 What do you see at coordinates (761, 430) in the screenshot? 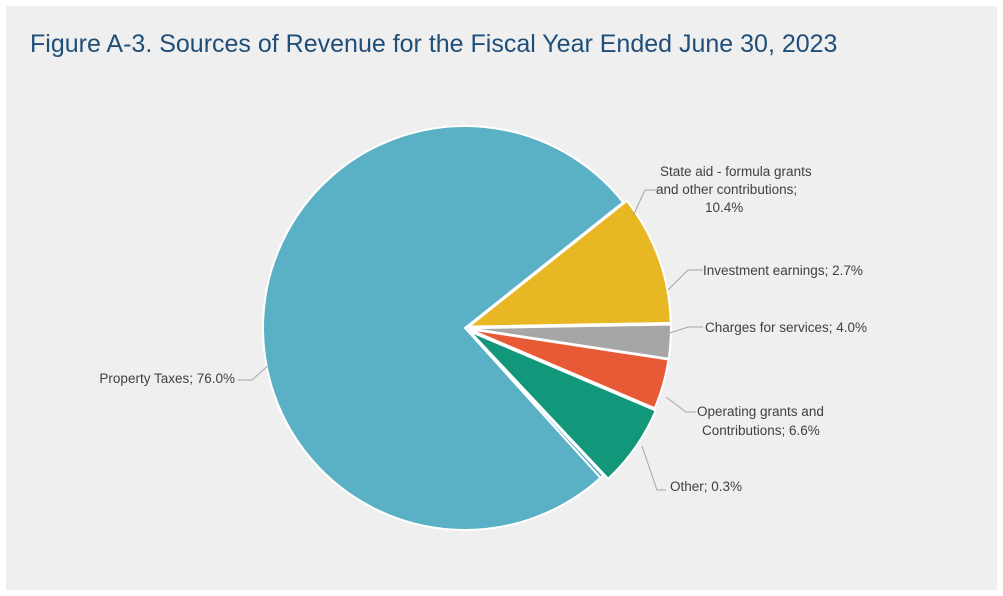
I see `data-label: Contributions; 6.6%` at bounding box center [761, 430].